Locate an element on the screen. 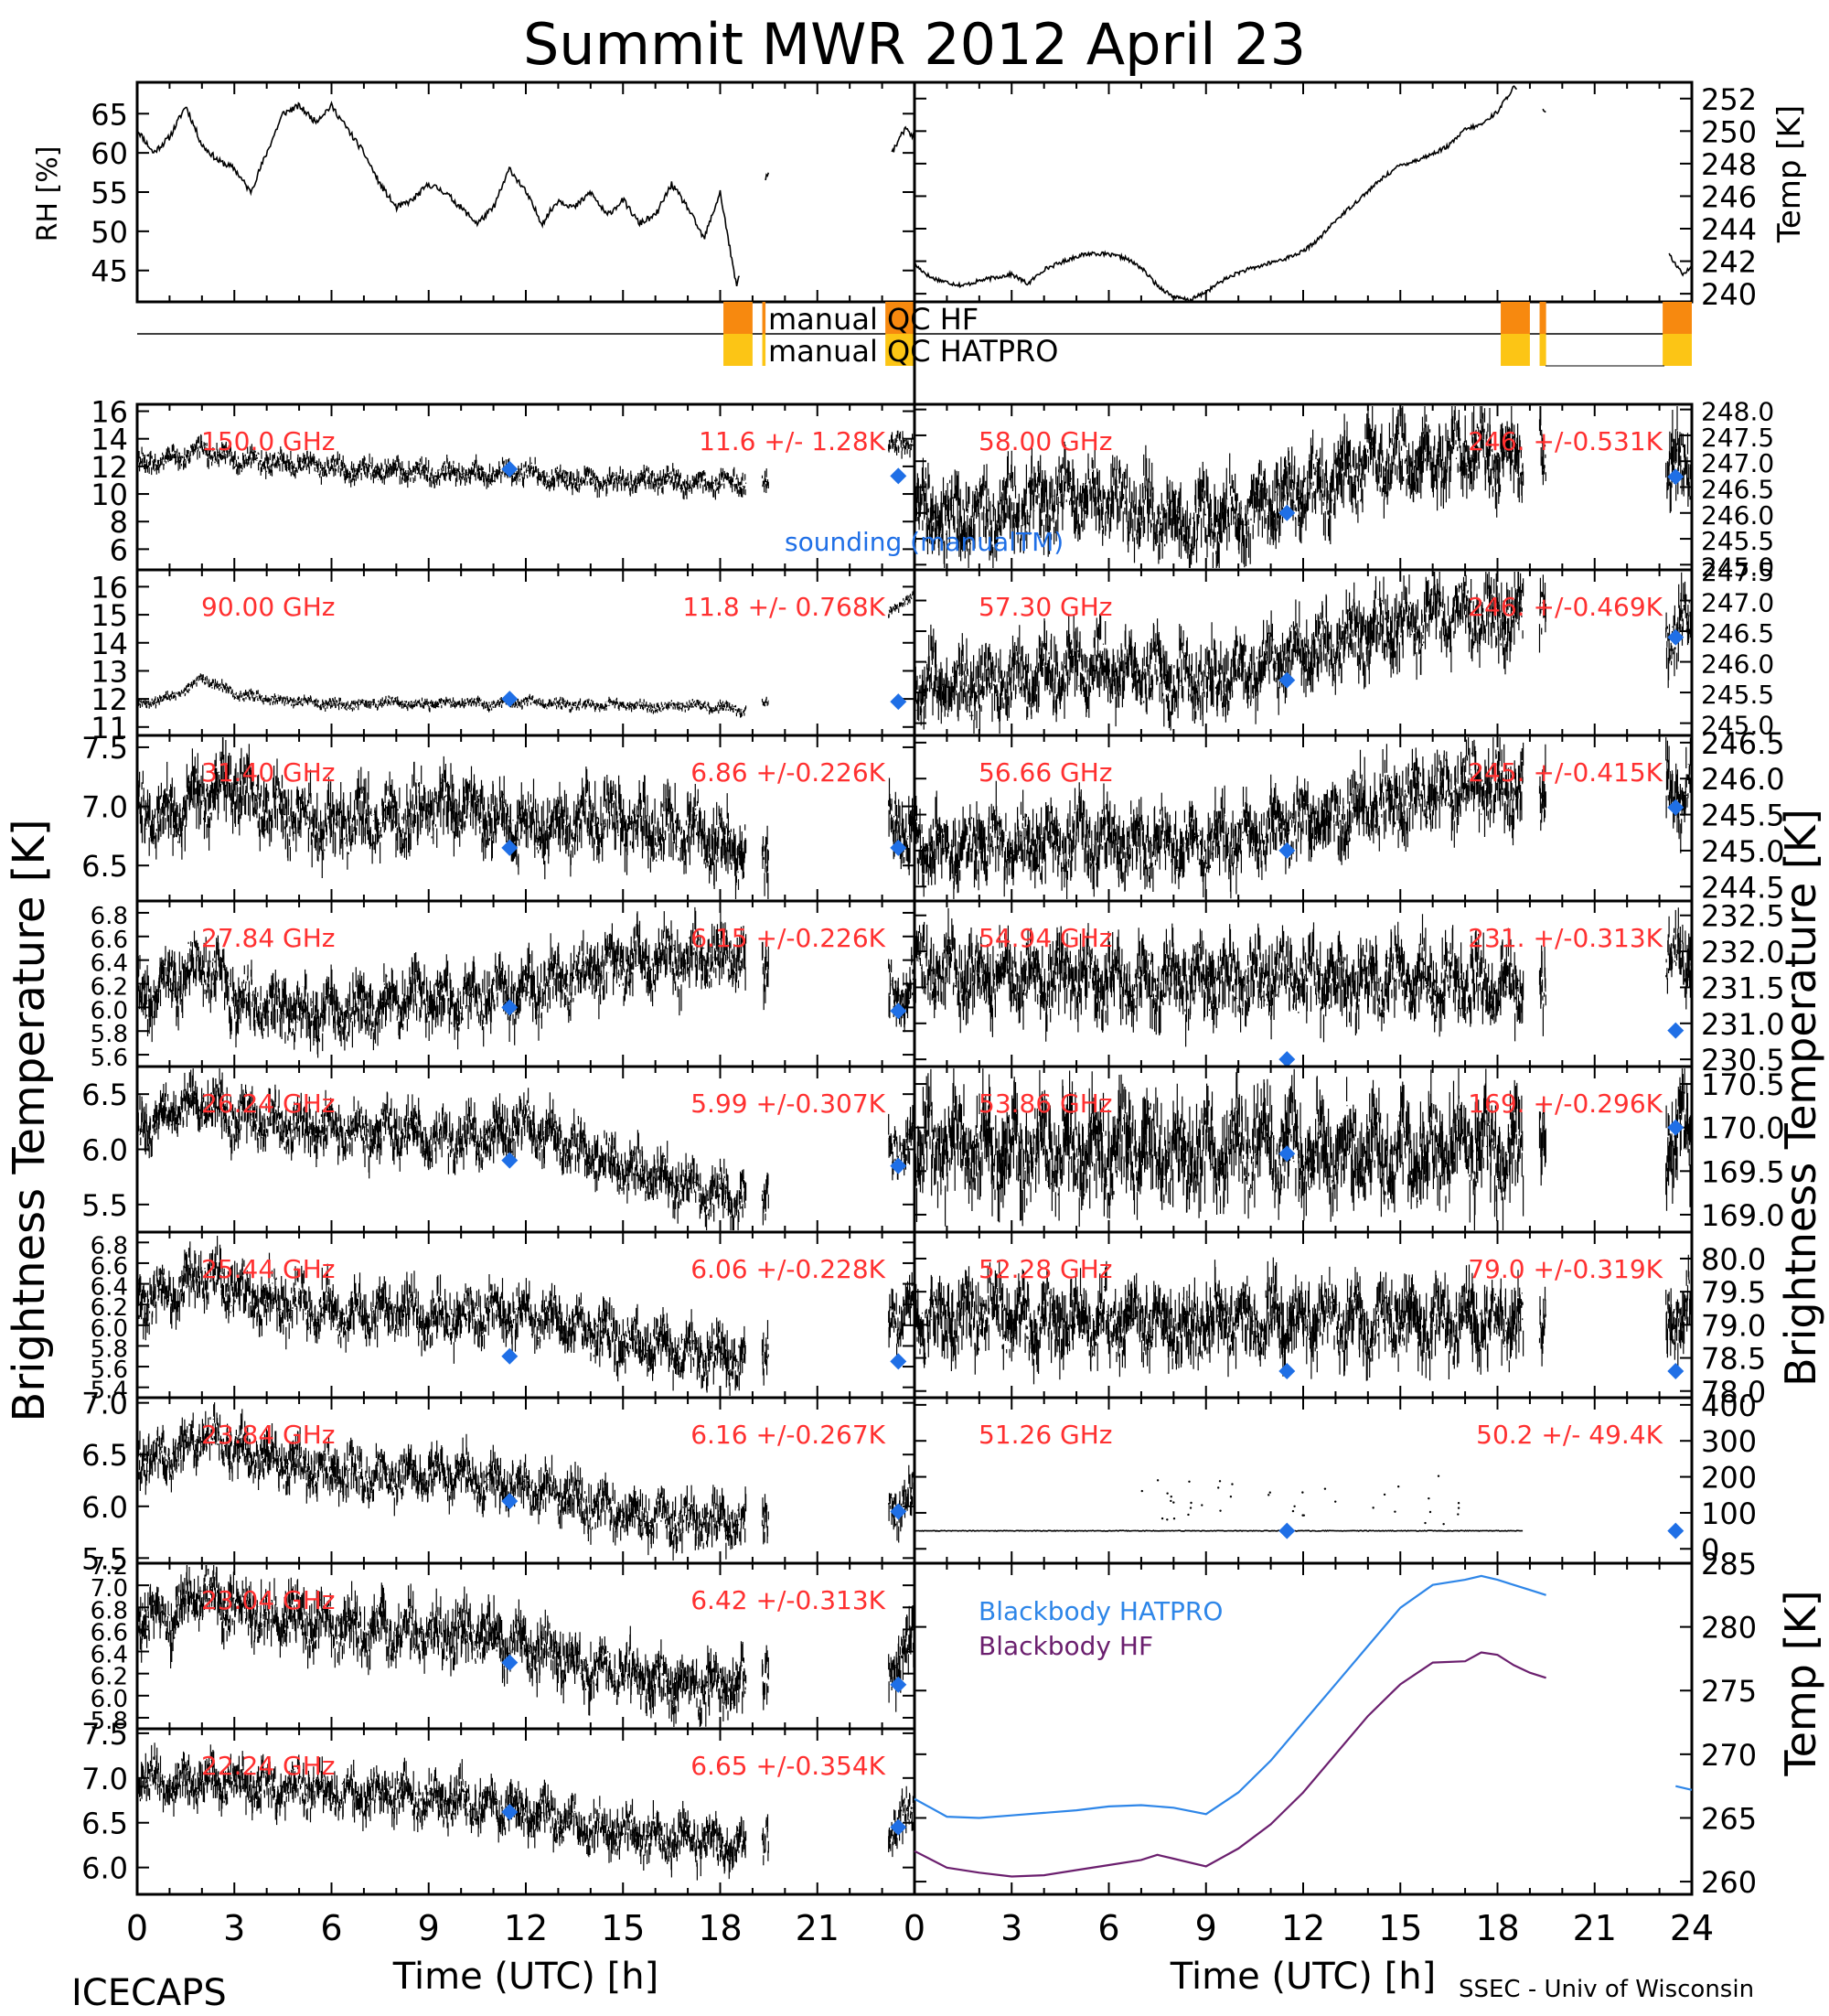 The height and width of the screenshot is (2016, 1829). stats-label: 11.6 +/- 1.28K is located at coordinates (792, 441).